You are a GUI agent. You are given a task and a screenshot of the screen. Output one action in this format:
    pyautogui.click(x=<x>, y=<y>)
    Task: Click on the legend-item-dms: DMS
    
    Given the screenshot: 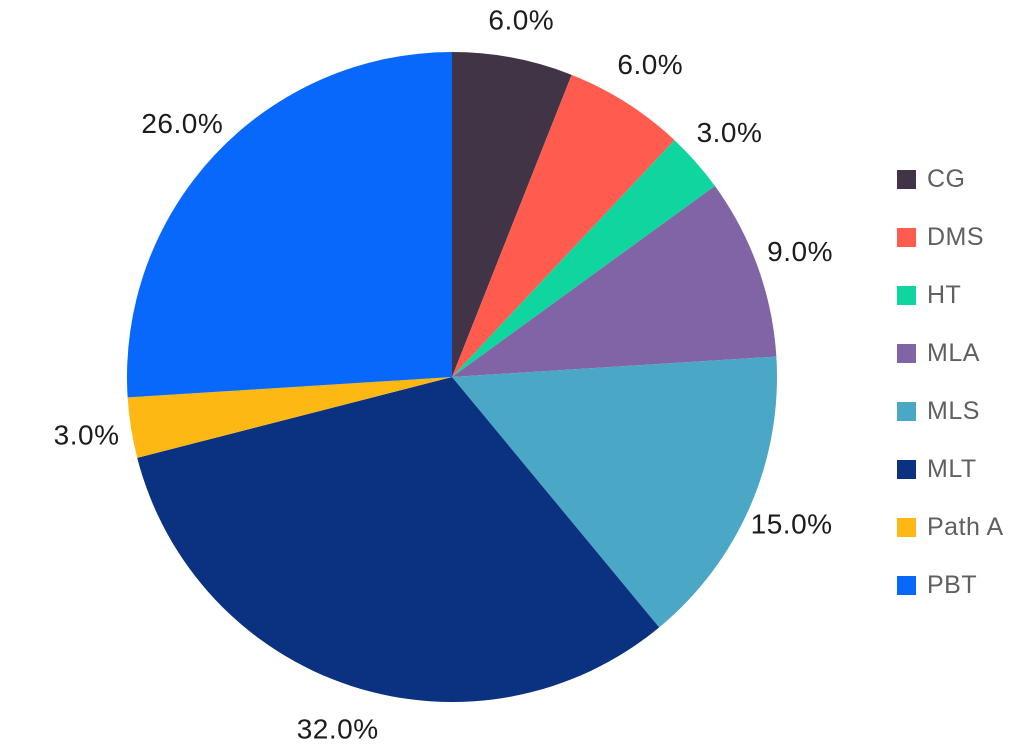 What is the action you would take?
    pyautogui.click(x=950, y=237)
    